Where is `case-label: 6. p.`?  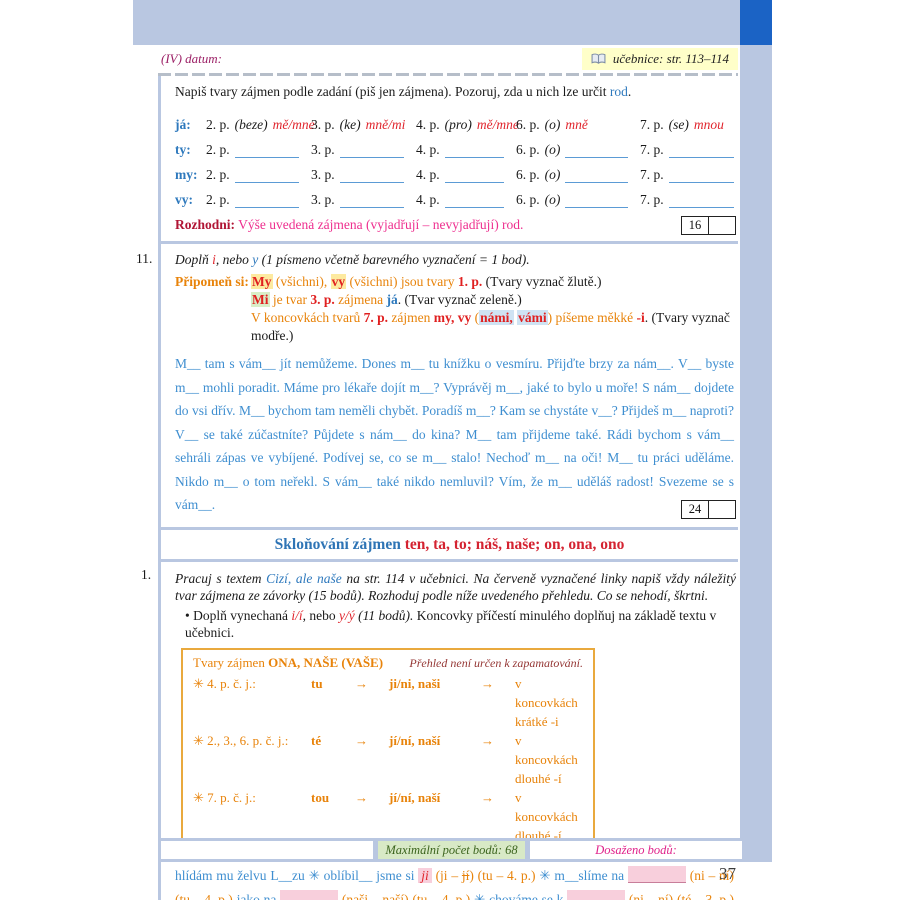
case-label: 6. p. is located at coordinates (528, 124).